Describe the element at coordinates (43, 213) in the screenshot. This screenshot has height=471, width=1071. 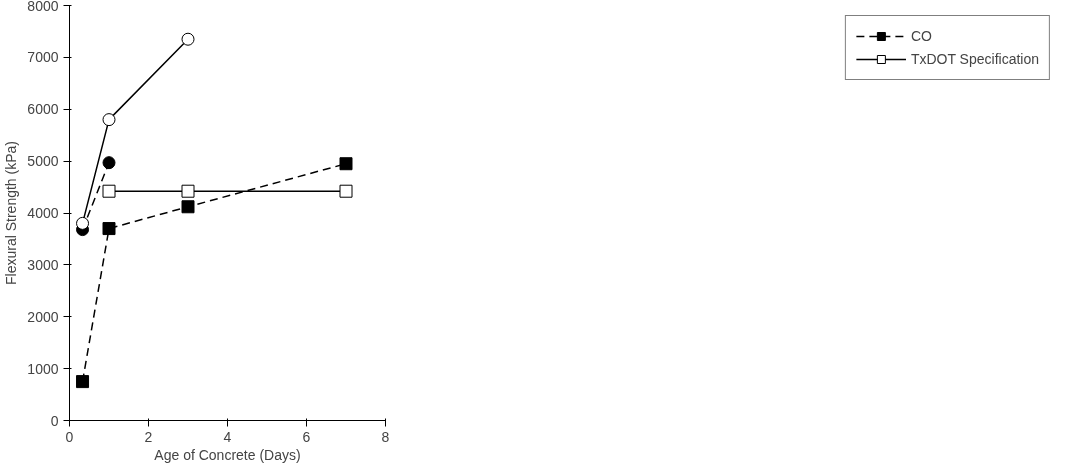
I see `y-tick-label: 4000` at that location.